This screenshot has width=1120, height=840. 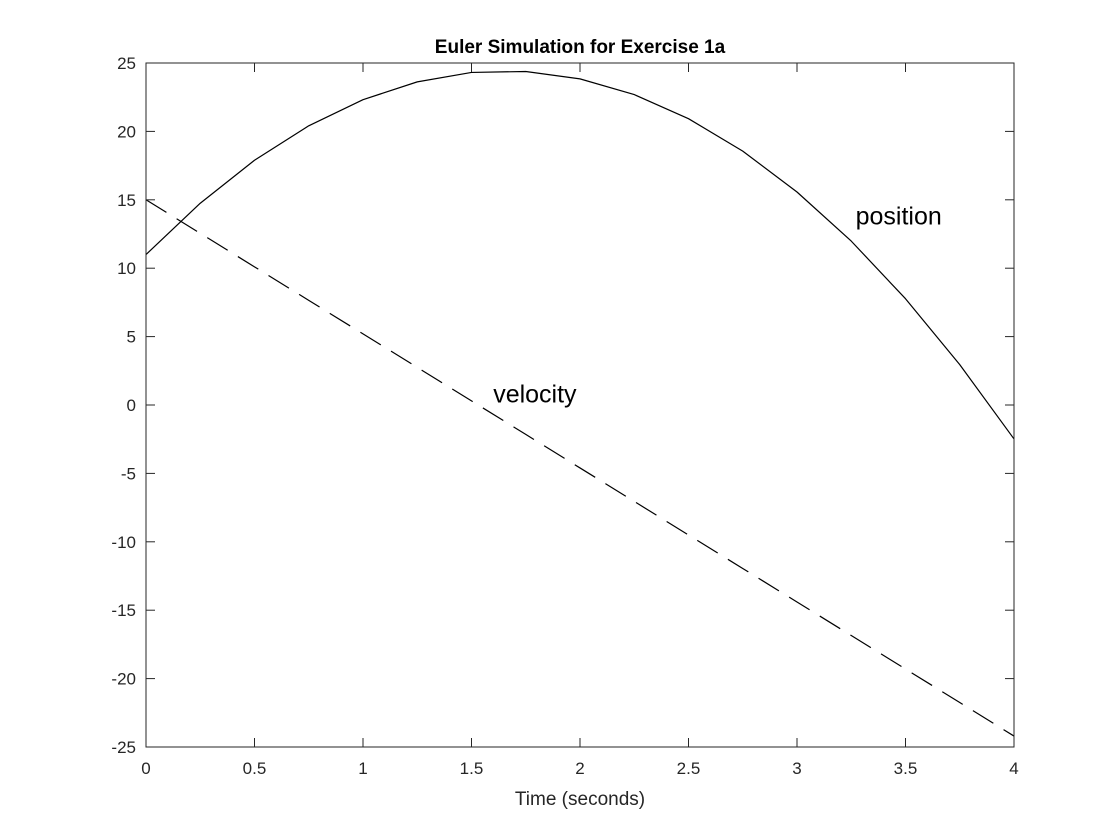 I want to click on x-tick-label: 3.5, so click(x=906, y=768).